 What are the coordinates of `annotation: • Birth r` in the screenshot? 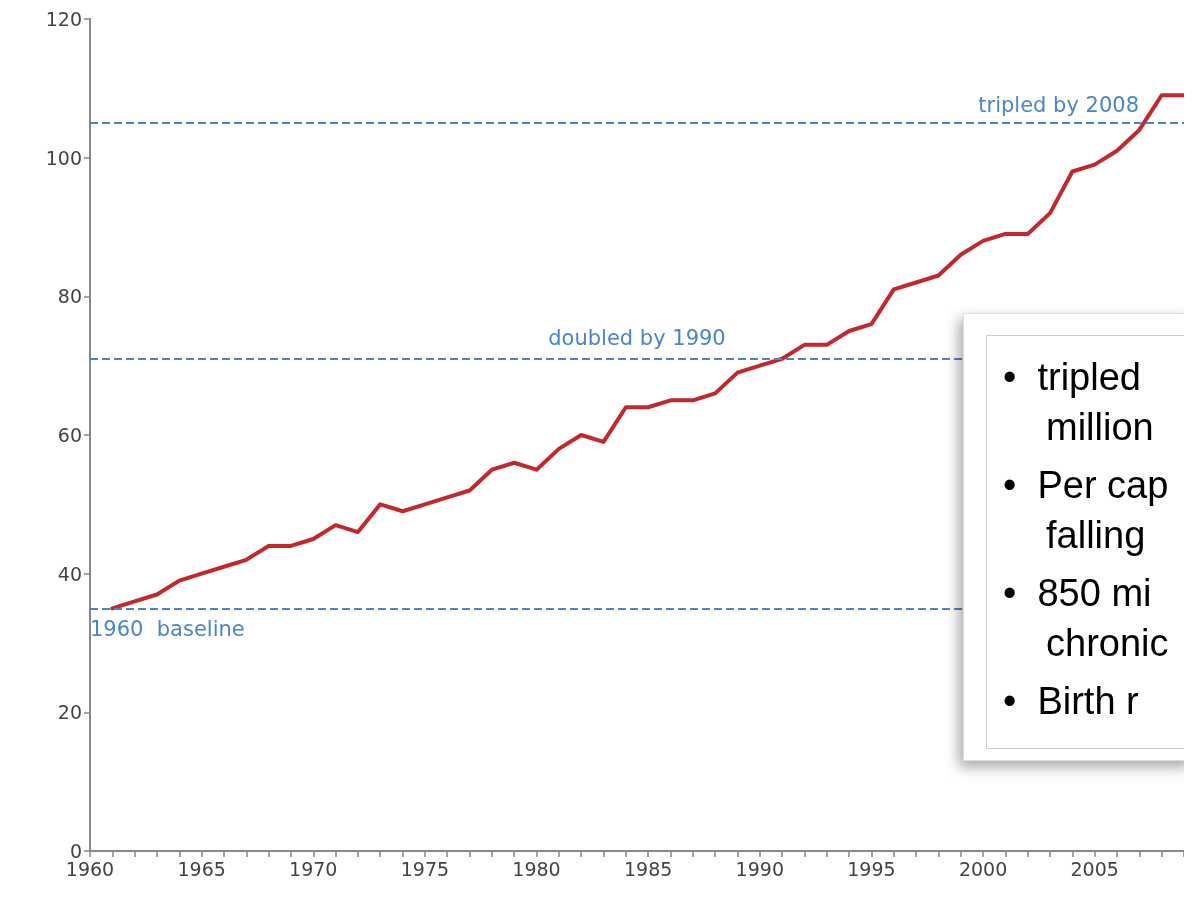 It's located at (1071, 701).